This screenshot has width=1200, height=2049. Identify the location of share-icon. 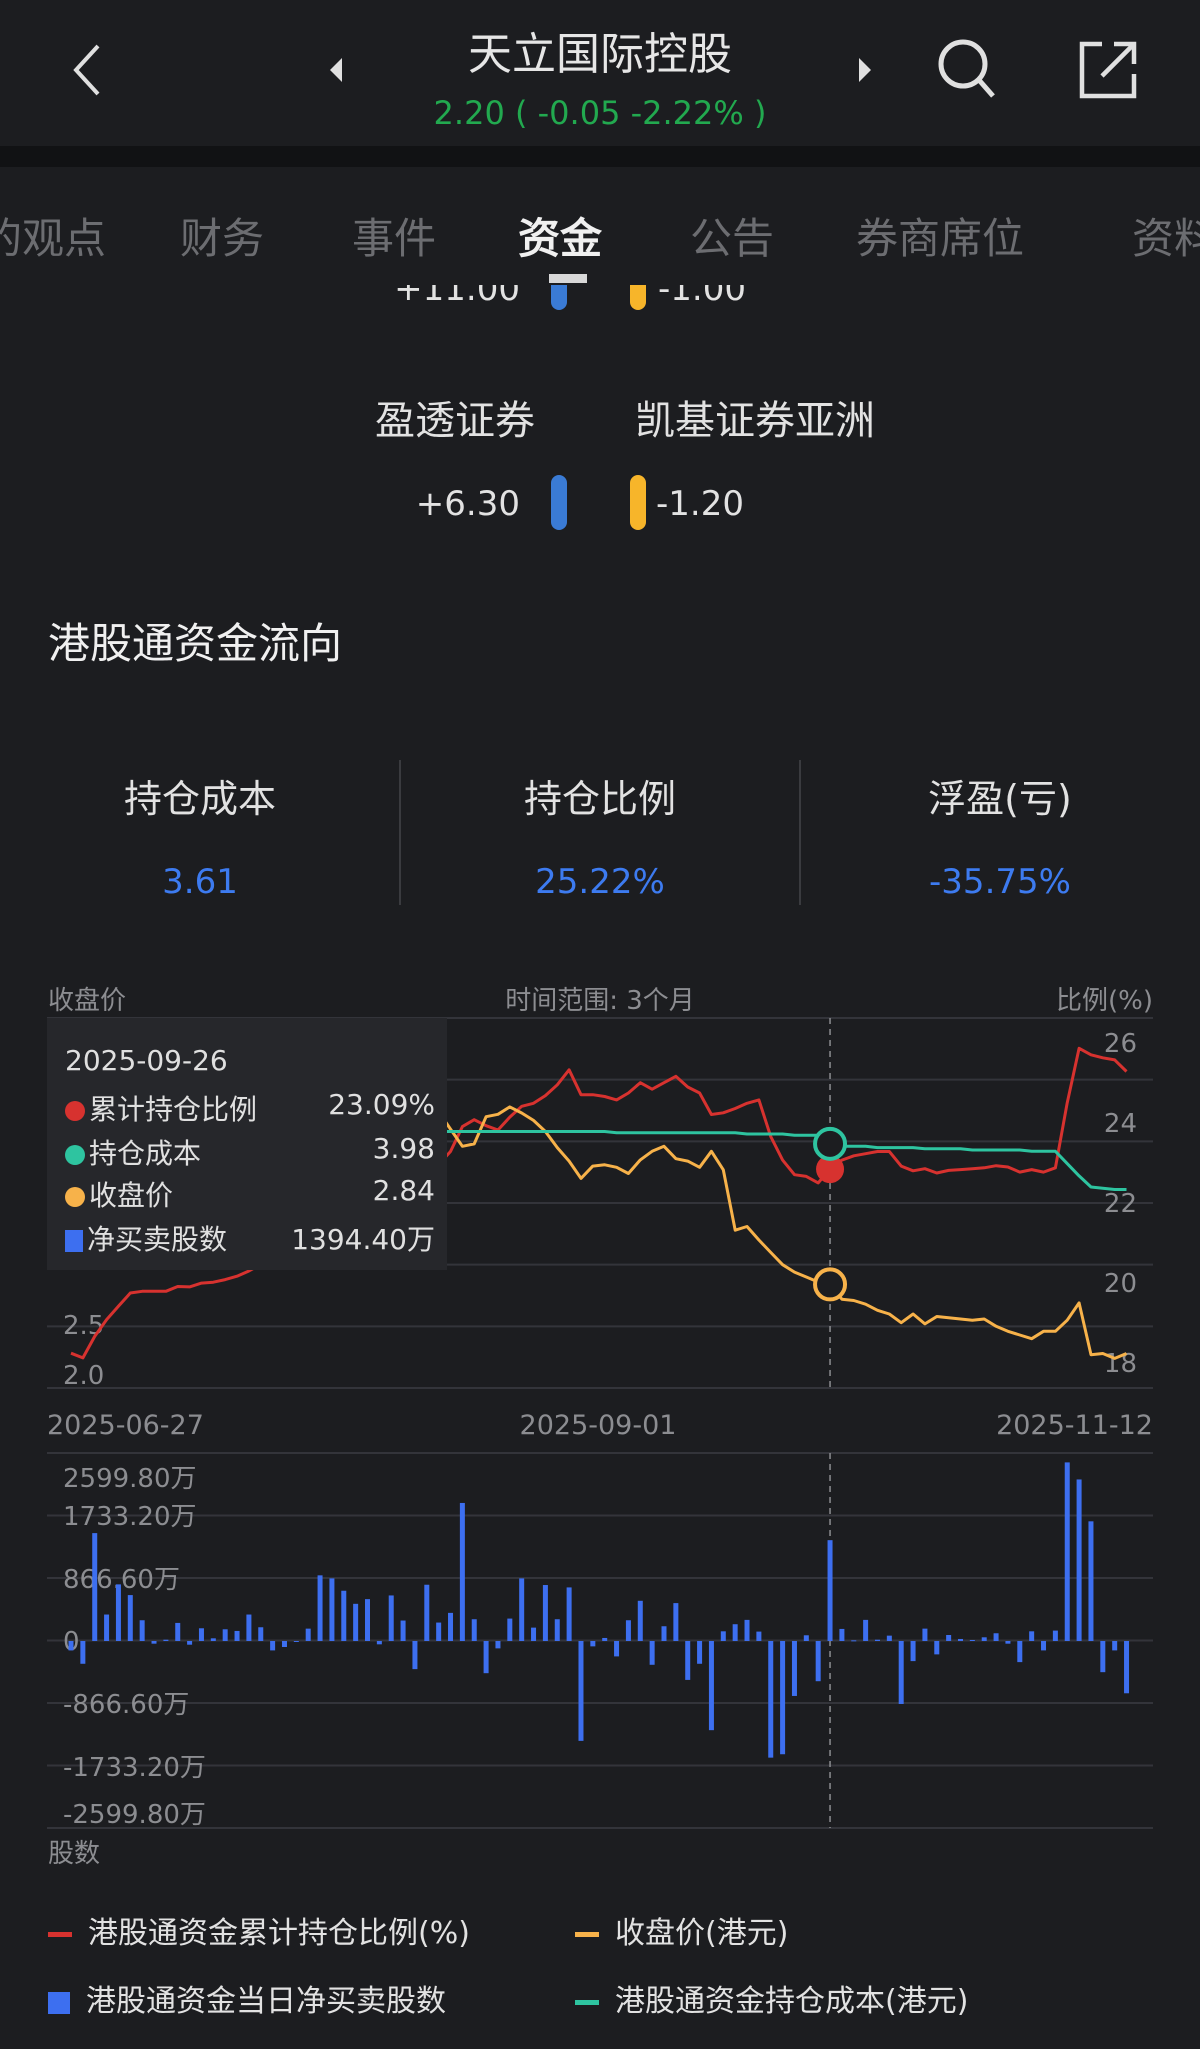
(1109, 70).